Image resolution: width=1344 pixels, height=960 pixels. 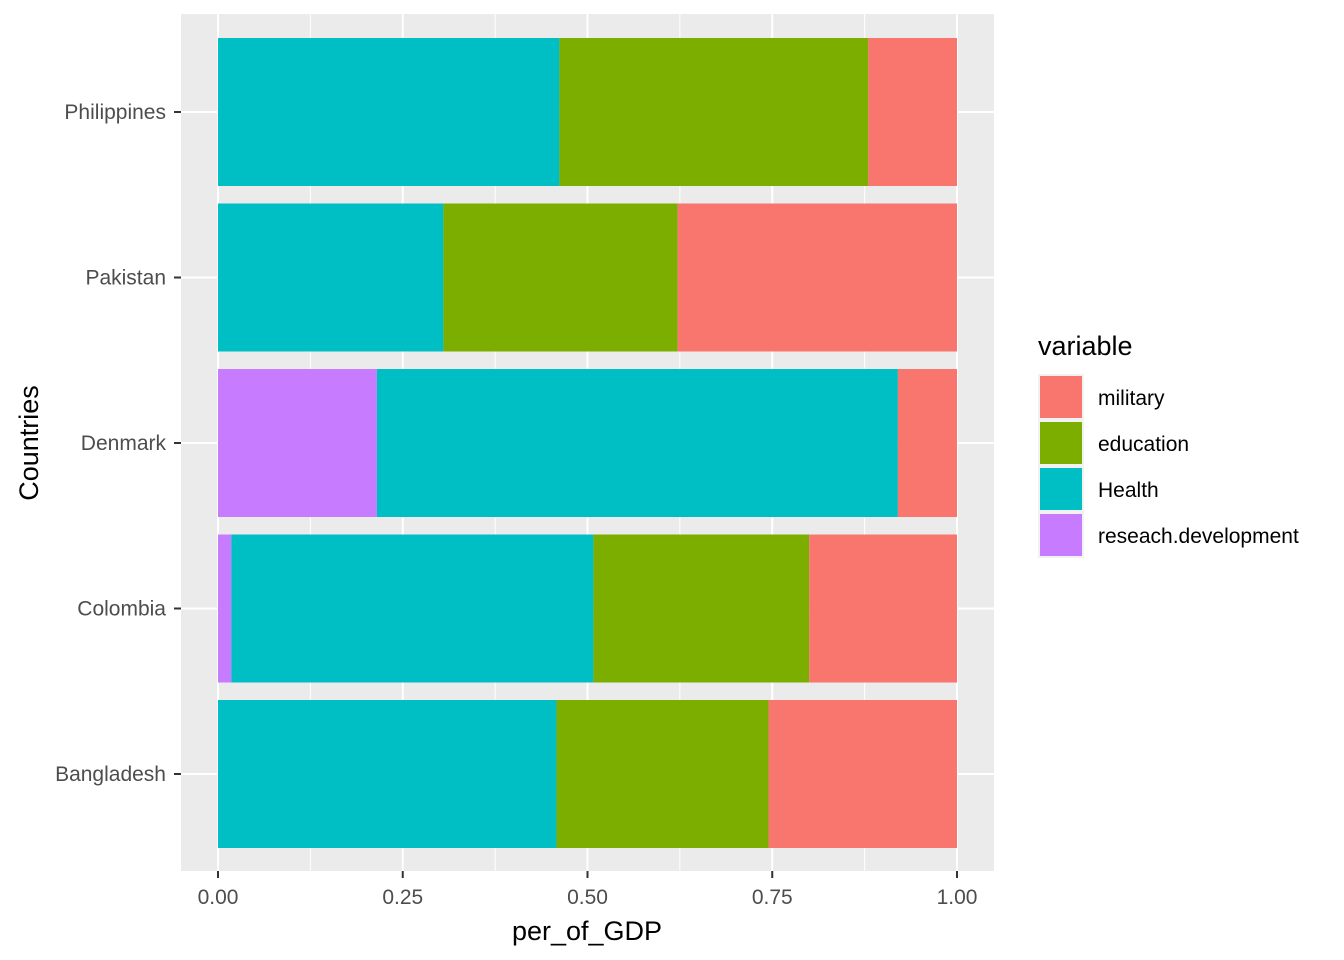 What do you see at coordinates (389, 112) in the screenshot?
I see `bar-philippines-health` at bounding box center [389, 112].